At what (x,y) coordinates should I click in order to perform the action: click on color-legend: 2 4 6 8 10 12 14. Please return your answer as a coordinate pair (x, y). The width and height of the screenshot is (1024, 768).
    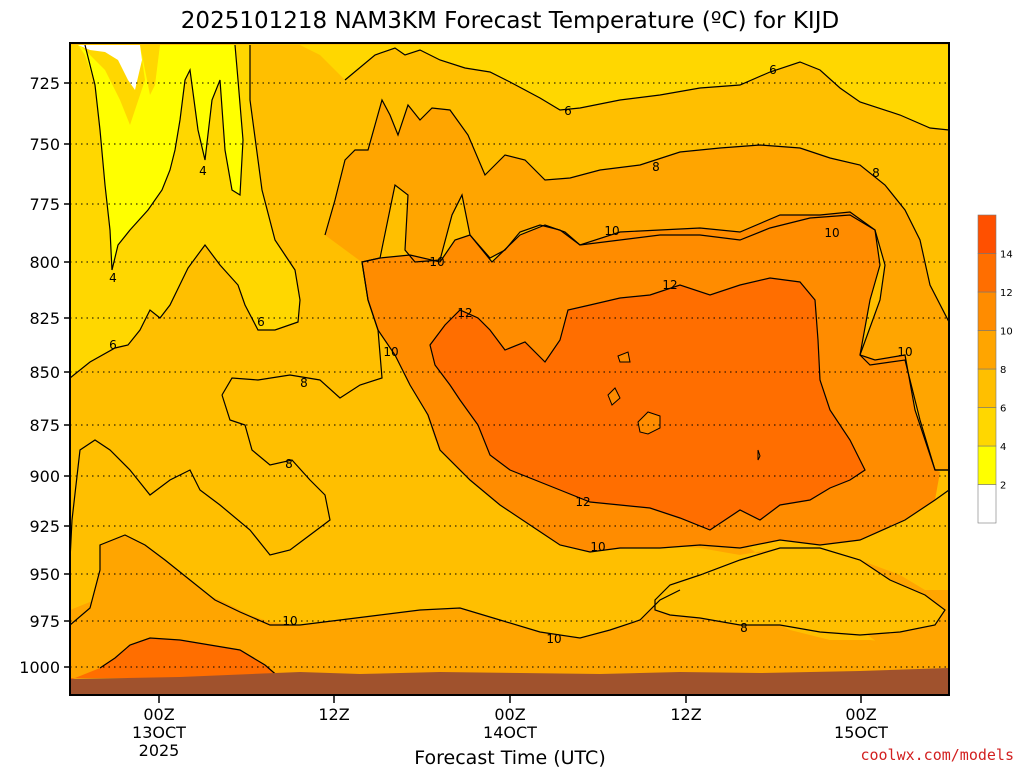
    Looking at the image, I should click on (995, 369).